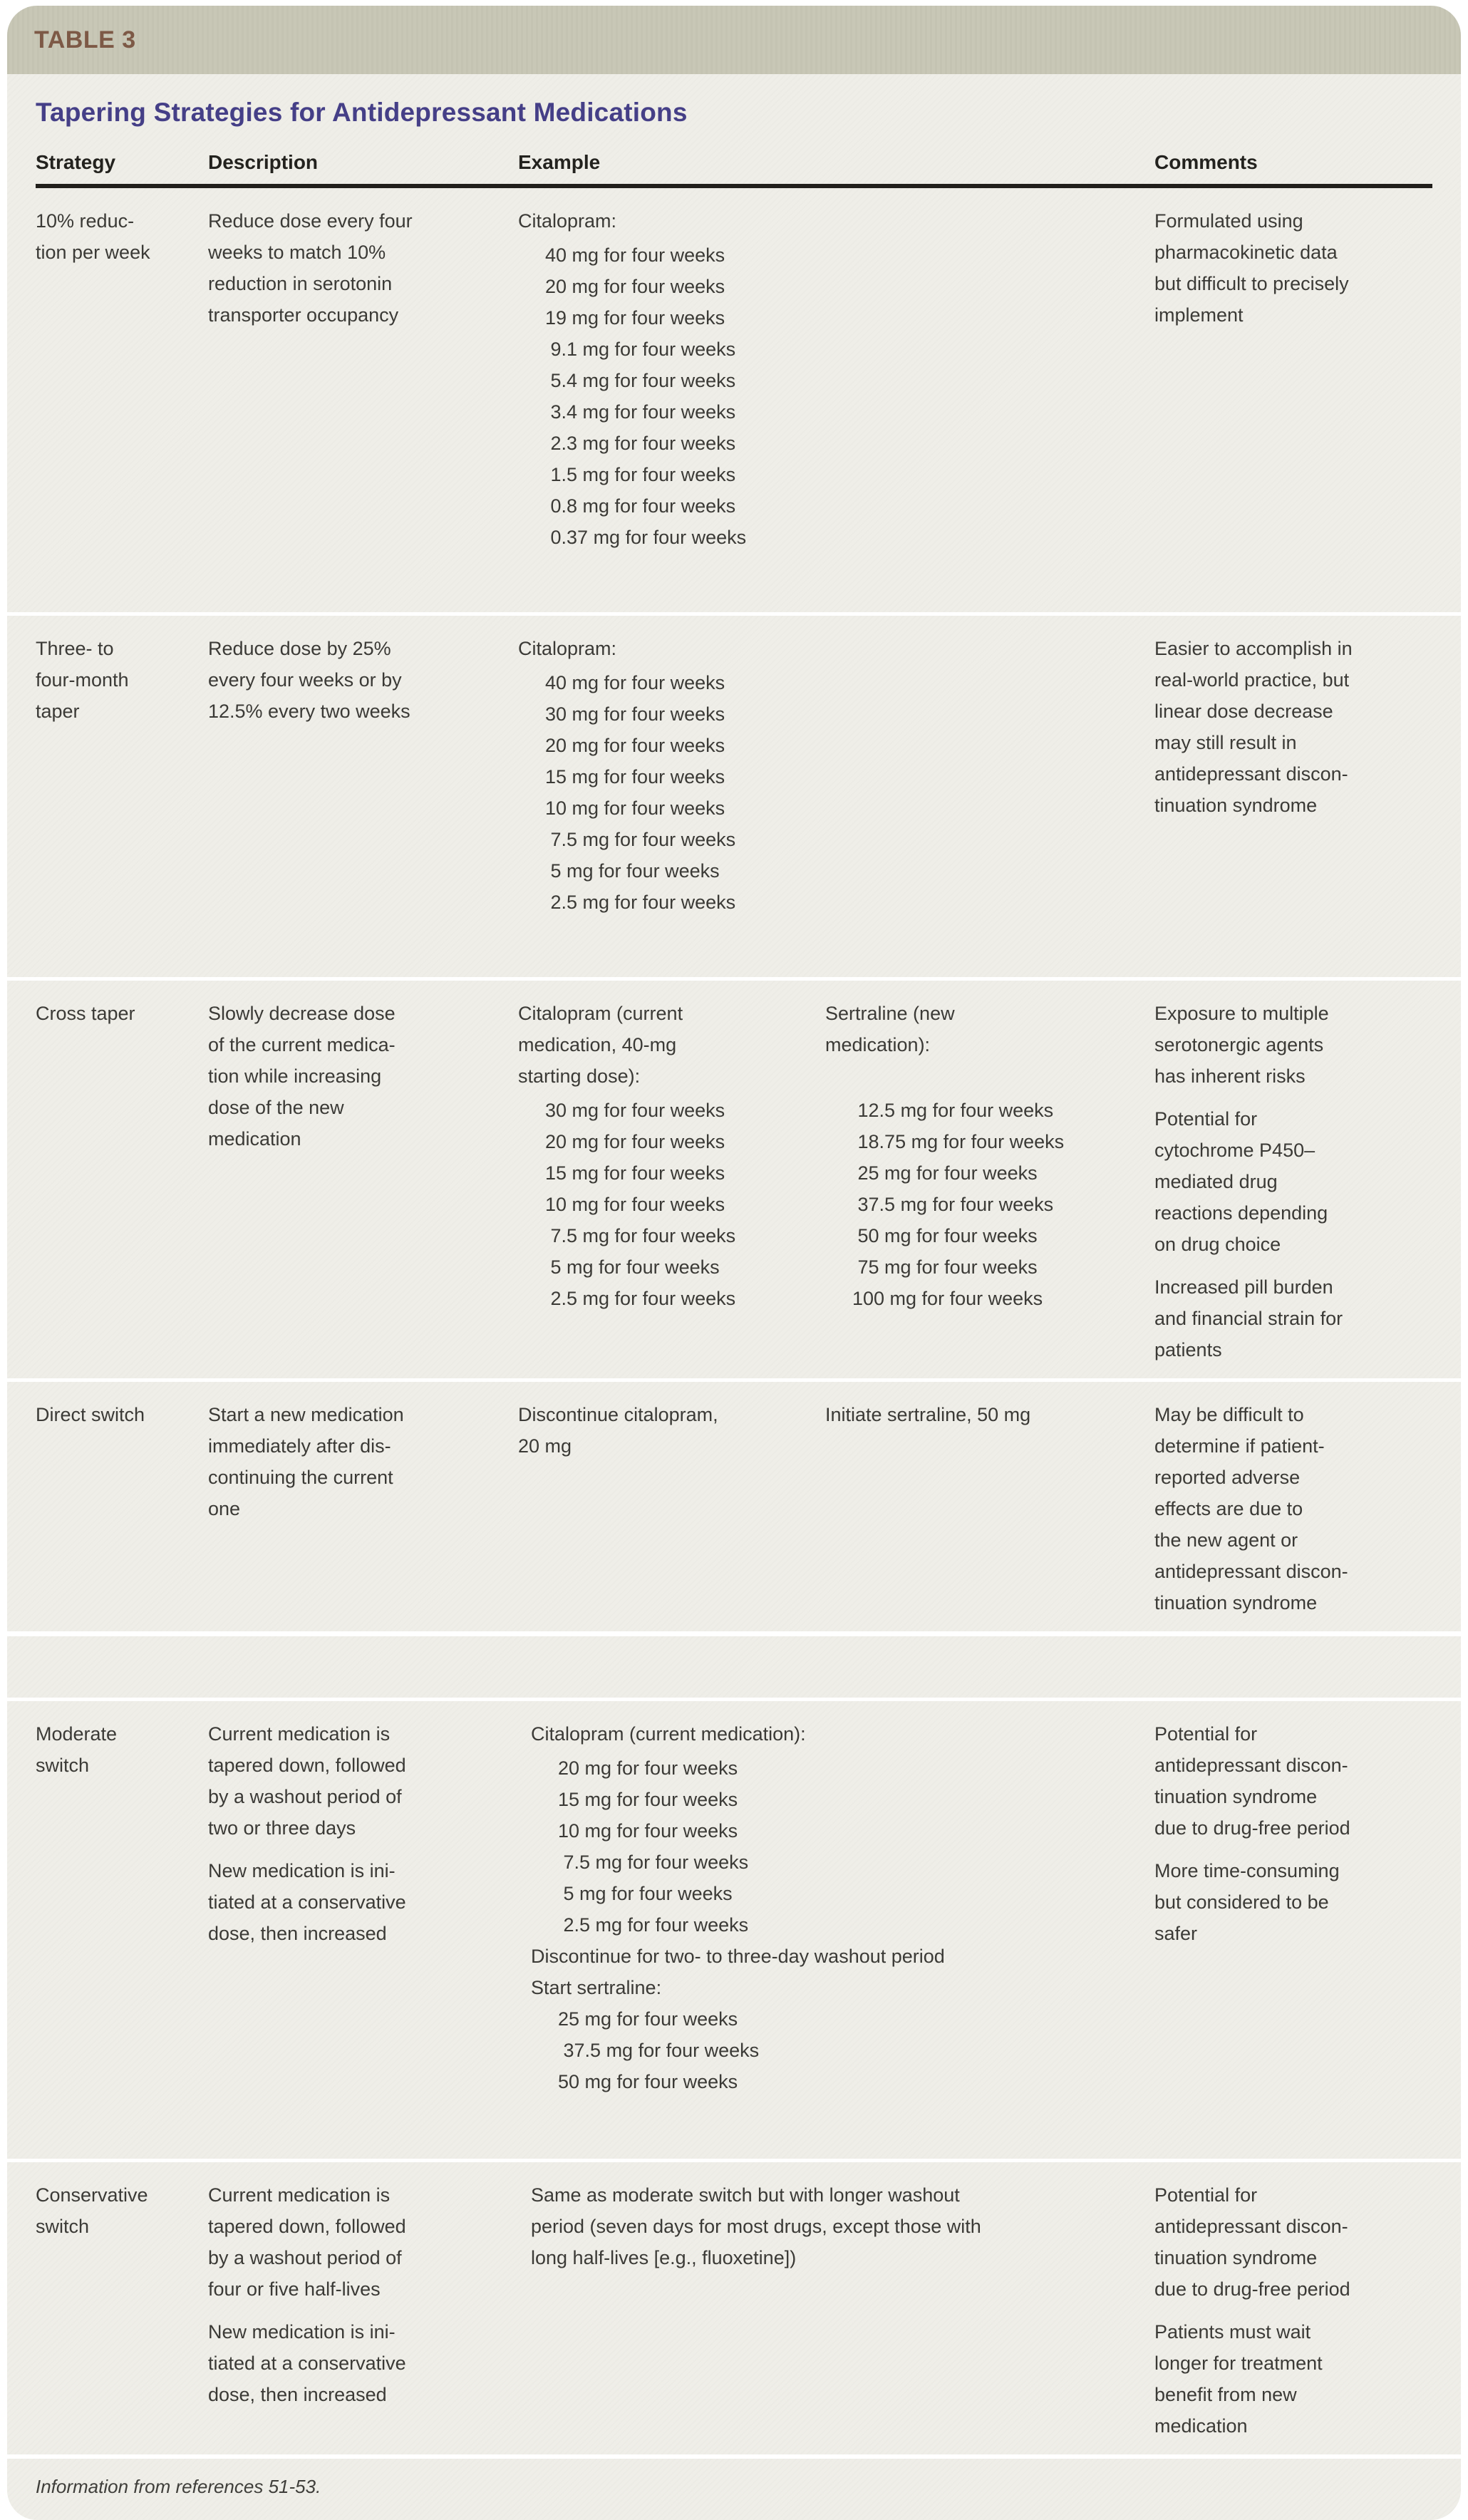  Describe the element at coordinates (82, 680) in the screenshot. I see `strategy-cell: Three- to four-month taper` at that location.